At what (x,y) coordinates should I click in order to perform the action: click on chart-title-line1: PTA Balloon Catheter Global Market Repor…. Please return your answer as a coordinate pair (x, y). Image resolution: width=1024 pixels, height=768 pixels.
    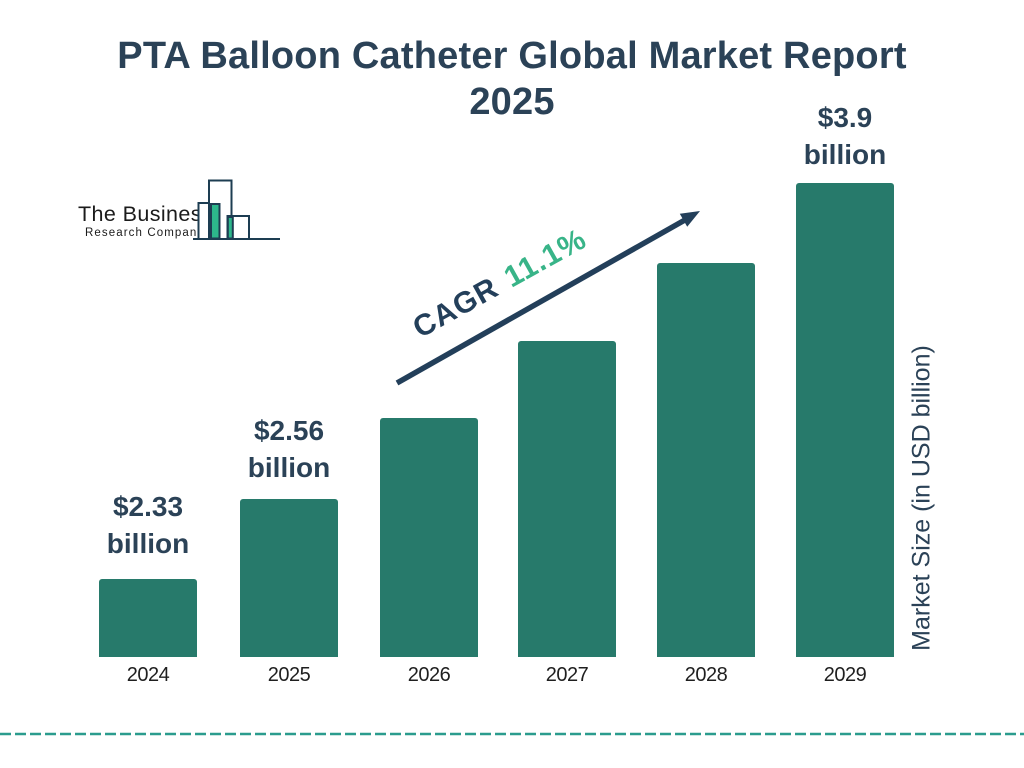
    Looking at the image, I should click on (512, 56).